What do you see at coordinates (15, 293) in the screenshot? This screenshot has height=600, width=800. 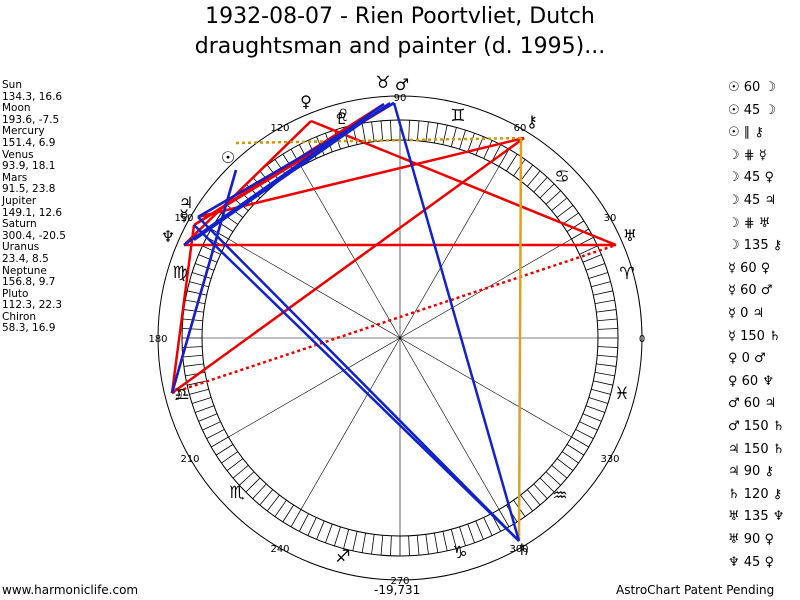 I see `planet-name: Pluto` at bounding box center [15, 293].